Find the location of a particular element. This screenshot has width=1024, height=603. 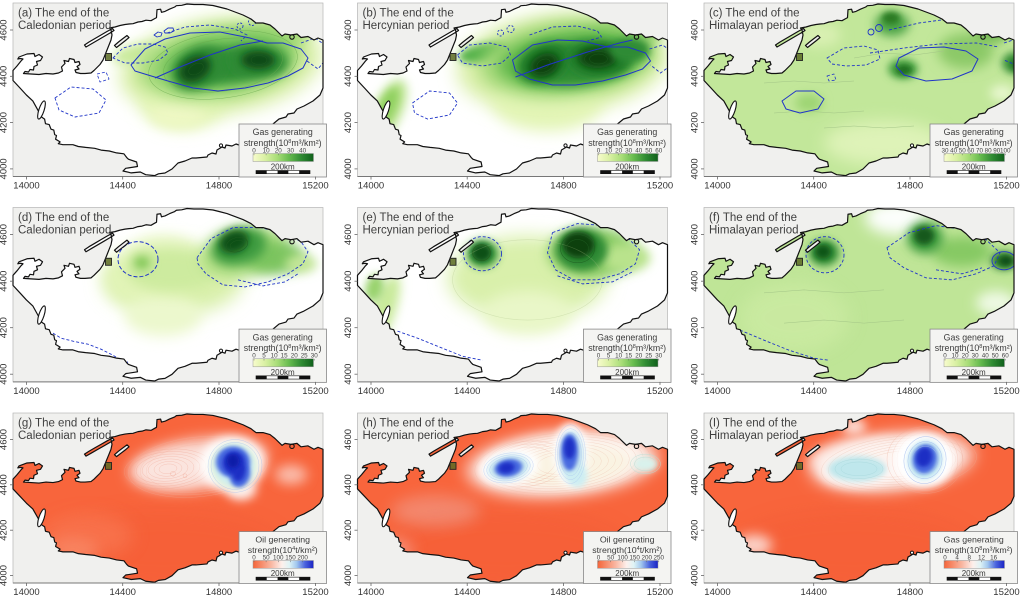

svg-text: 200 is located at coordinates (302, 557).